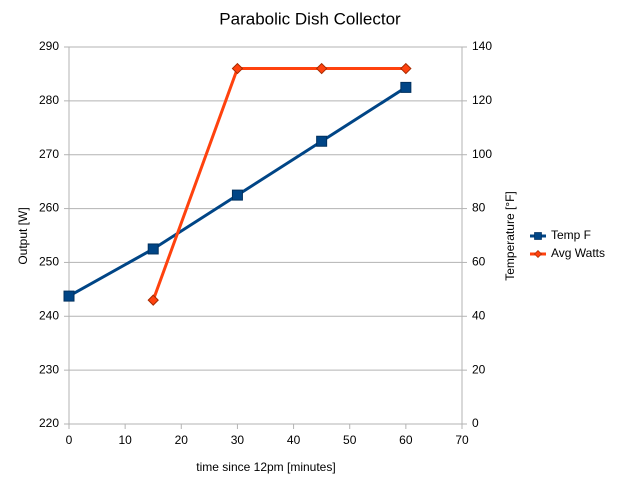  I want to click on y-tick-label: 220, so click(49, 423).